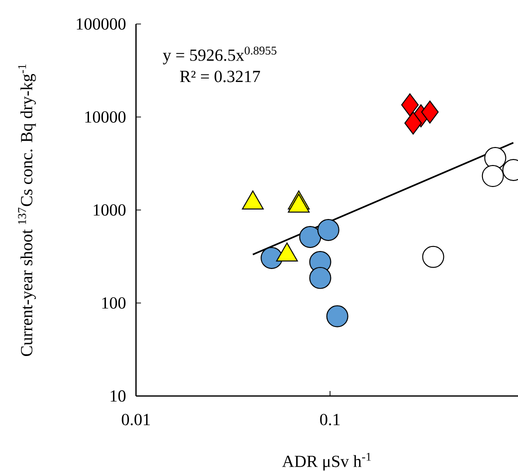 The image size is (518, 472). What do you see at coordinates (27, 210) in the screenshot?
I see `y-axis-title: Current-year shoot $^{137}$Cs conc. Bq dry-kg$^{-1}$` at bounding box center [27, 210].